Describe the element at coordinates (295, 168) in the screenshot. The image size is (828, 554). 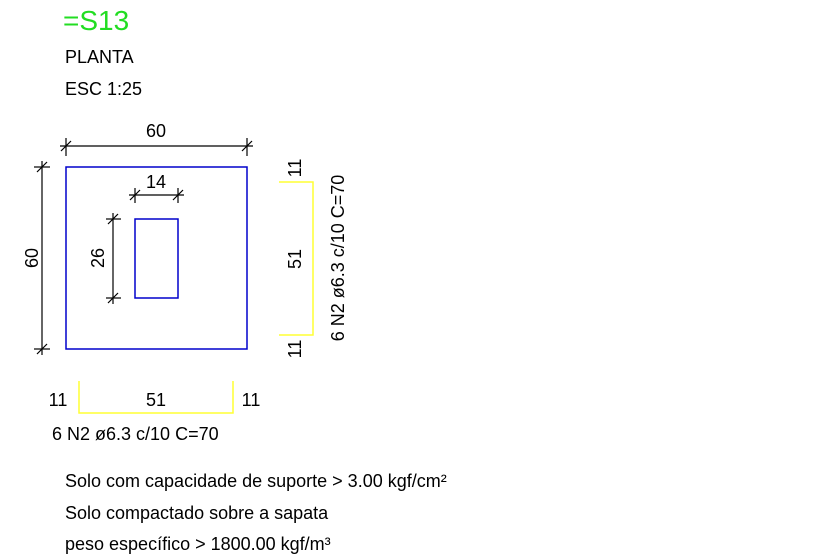
I see `rebar-right-top-hook: 11` at that location.